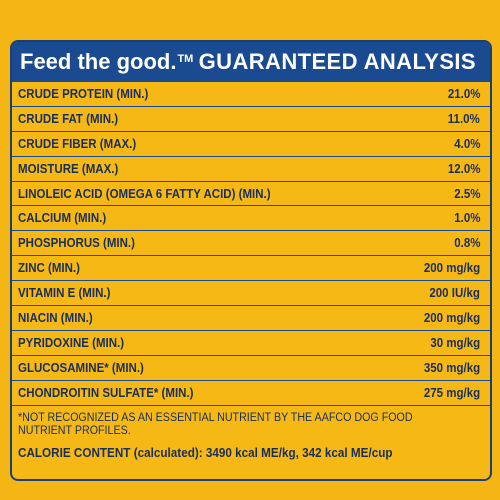 The width and height of the screenshot is (500, 500). What do you see at coordinates (49, 268) in the screenshot?
I see `nutrient-name: ZINC (MIN.)` at bounding box center [49, 268].